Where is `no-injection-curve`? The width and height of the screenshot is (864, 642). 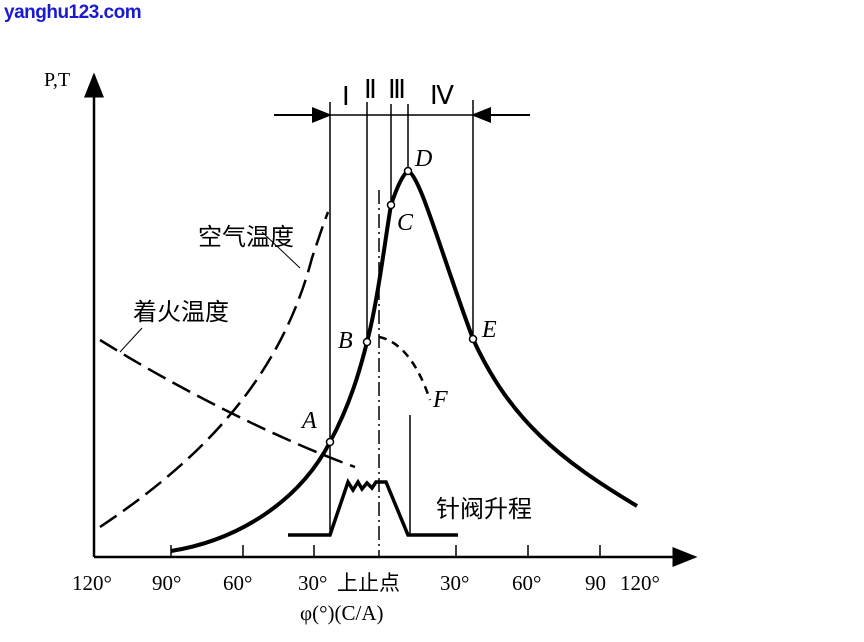
no-injection-curve is located at coordinates (405, 368).